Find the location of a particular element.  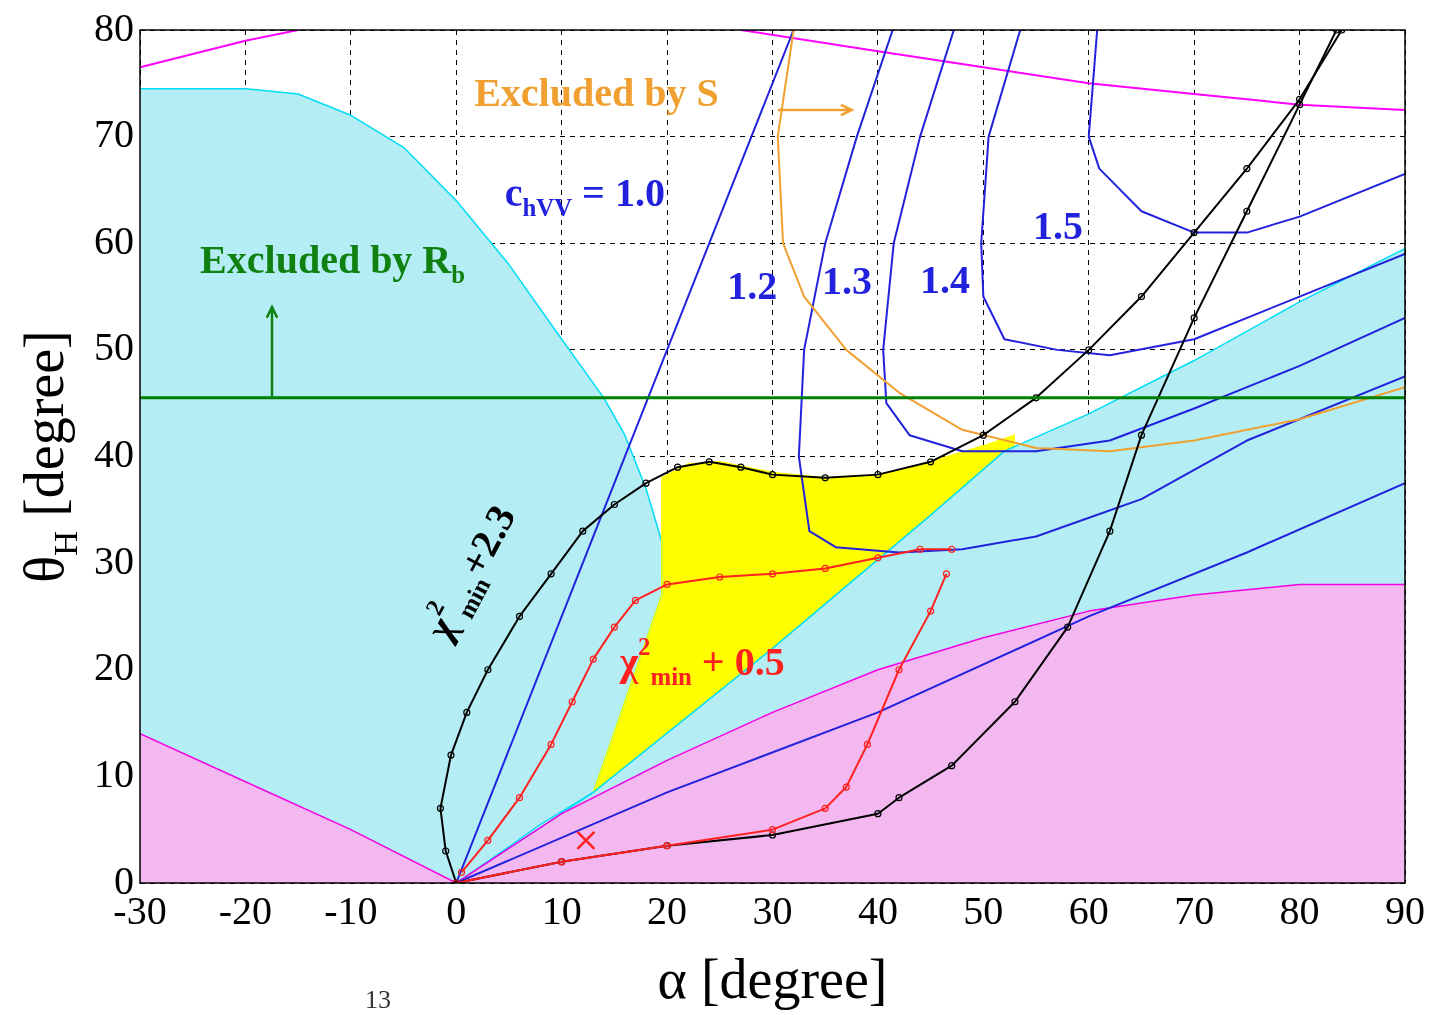

text: 13 is located at coordinates (378, 999).